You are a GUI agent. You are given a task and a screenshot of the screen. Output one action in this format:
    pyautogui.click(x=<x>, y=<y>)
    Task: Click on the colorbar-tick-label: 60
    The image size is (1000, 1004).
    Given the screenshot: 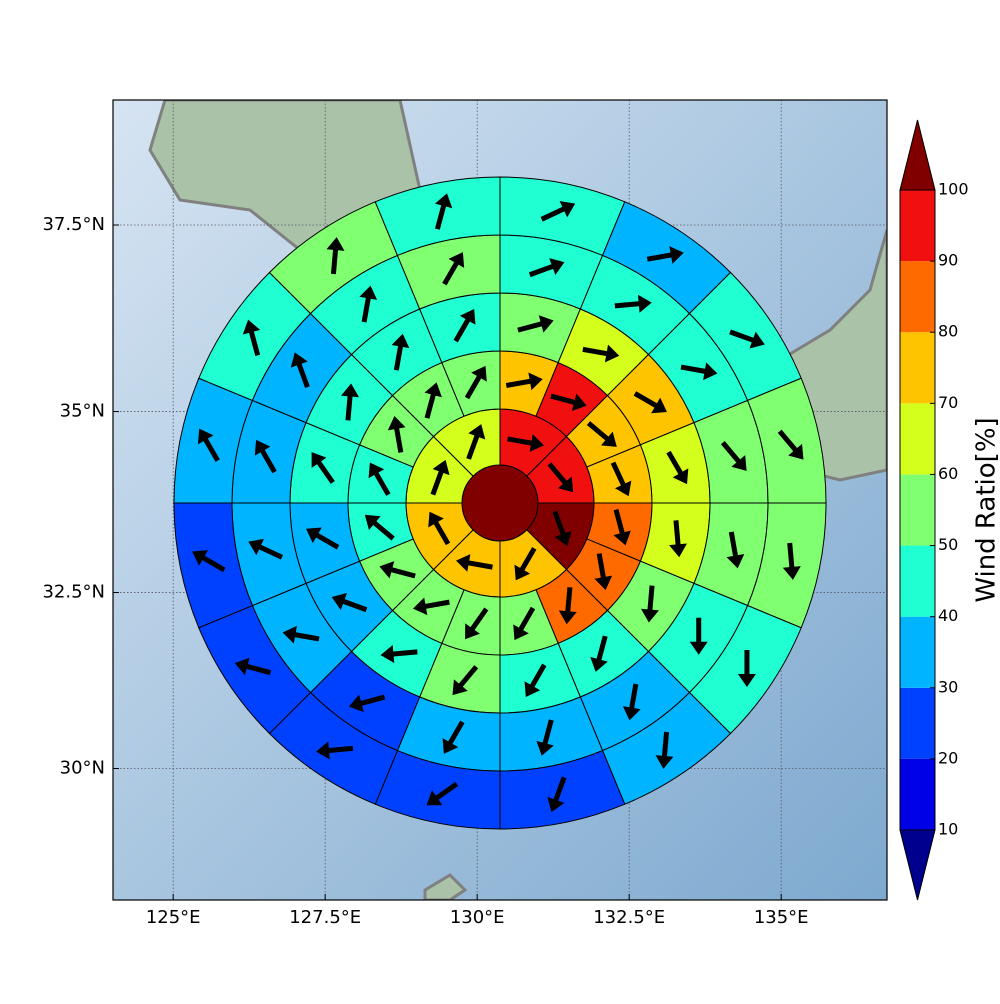 What is the action you would take?
    pyautogui.click(x=948, y=473)
    